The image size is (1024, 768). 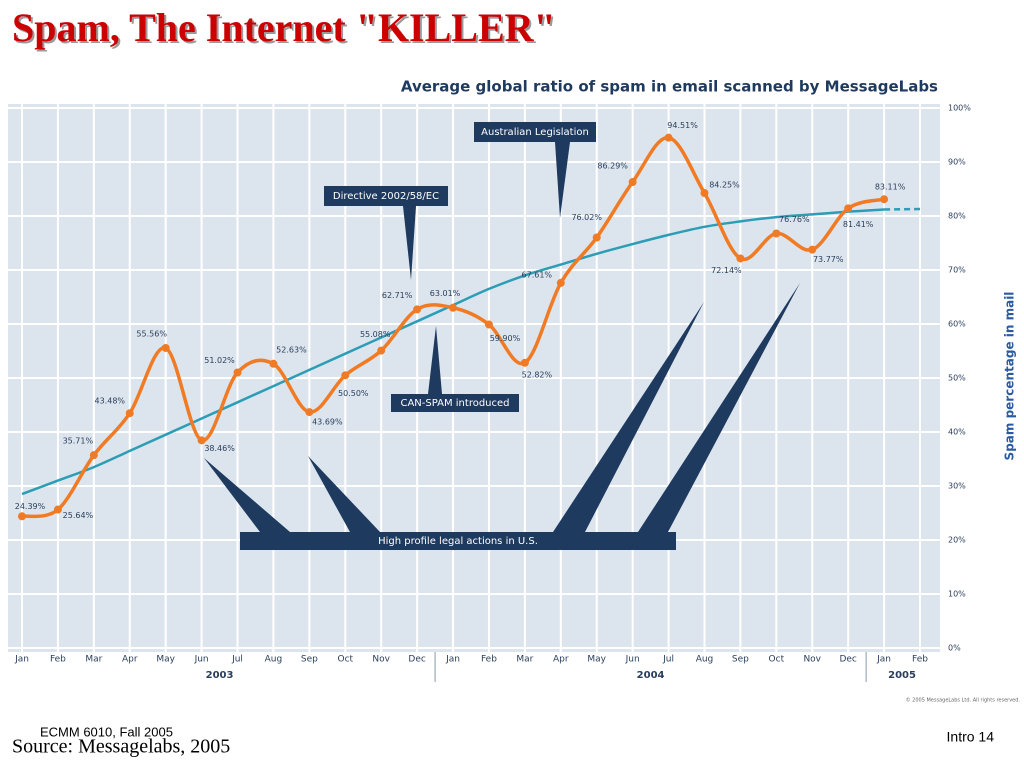 What do you see at coordinates (130, 660) in the screenshot?
I see `x-tick-label: Apr` at bounding box center [130, 660].